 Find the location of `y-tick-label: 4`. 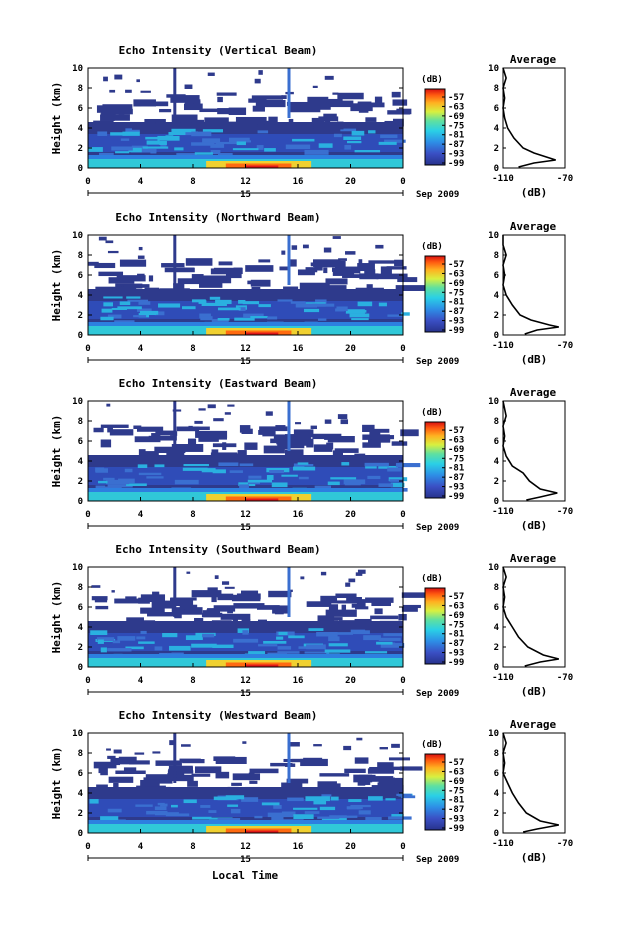

y-tick-label: 4 is located at coordinates (81, 296).